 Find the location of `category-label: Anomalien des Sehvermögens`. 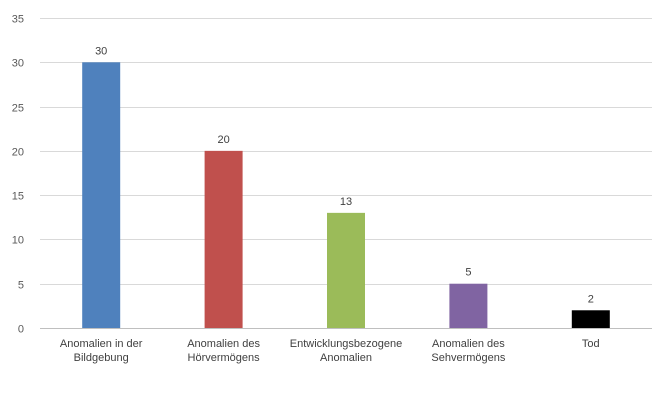

category-label: Anomalien des Sehvermögens is located at coordinates (468, 351).